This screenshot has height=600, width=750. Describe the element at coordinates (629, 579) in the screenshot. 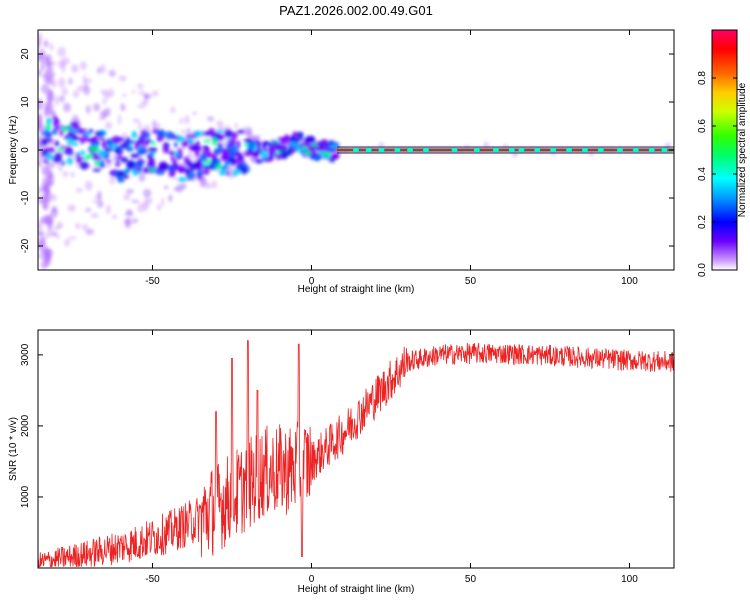

I see `snr-x-tick-label: 100` at that location.